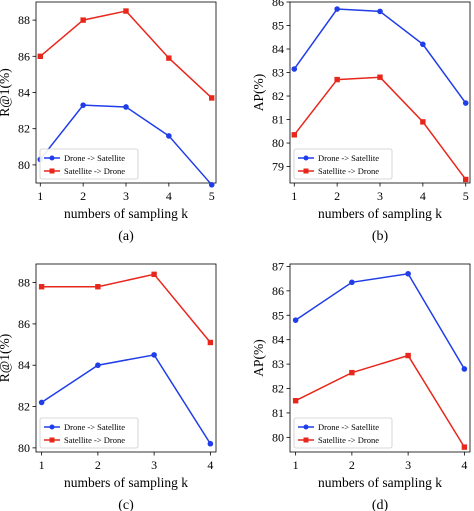  I want to click on y-tick-label: 87, so click(278, 266).